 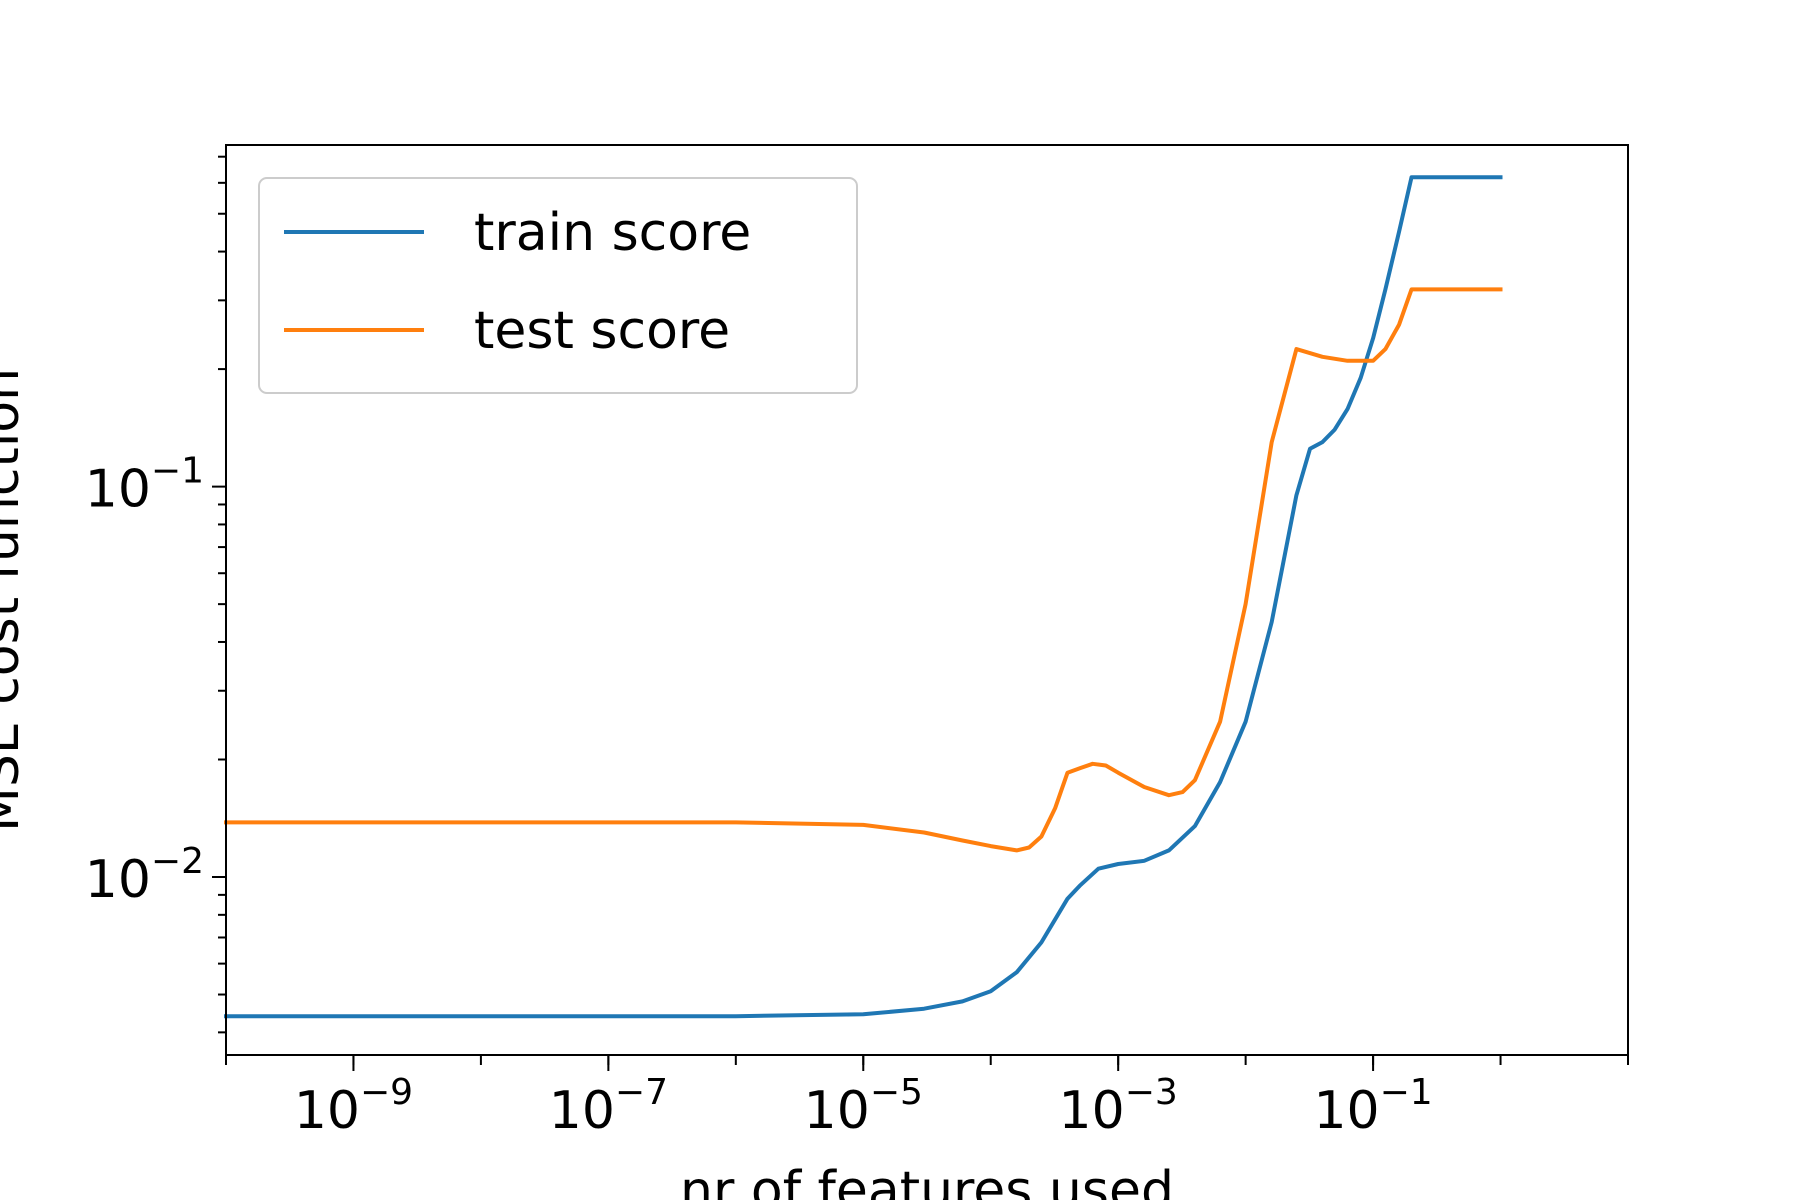 I want to click on x-tick-label: 10⁻⁹, so click(x=353, y=1106).